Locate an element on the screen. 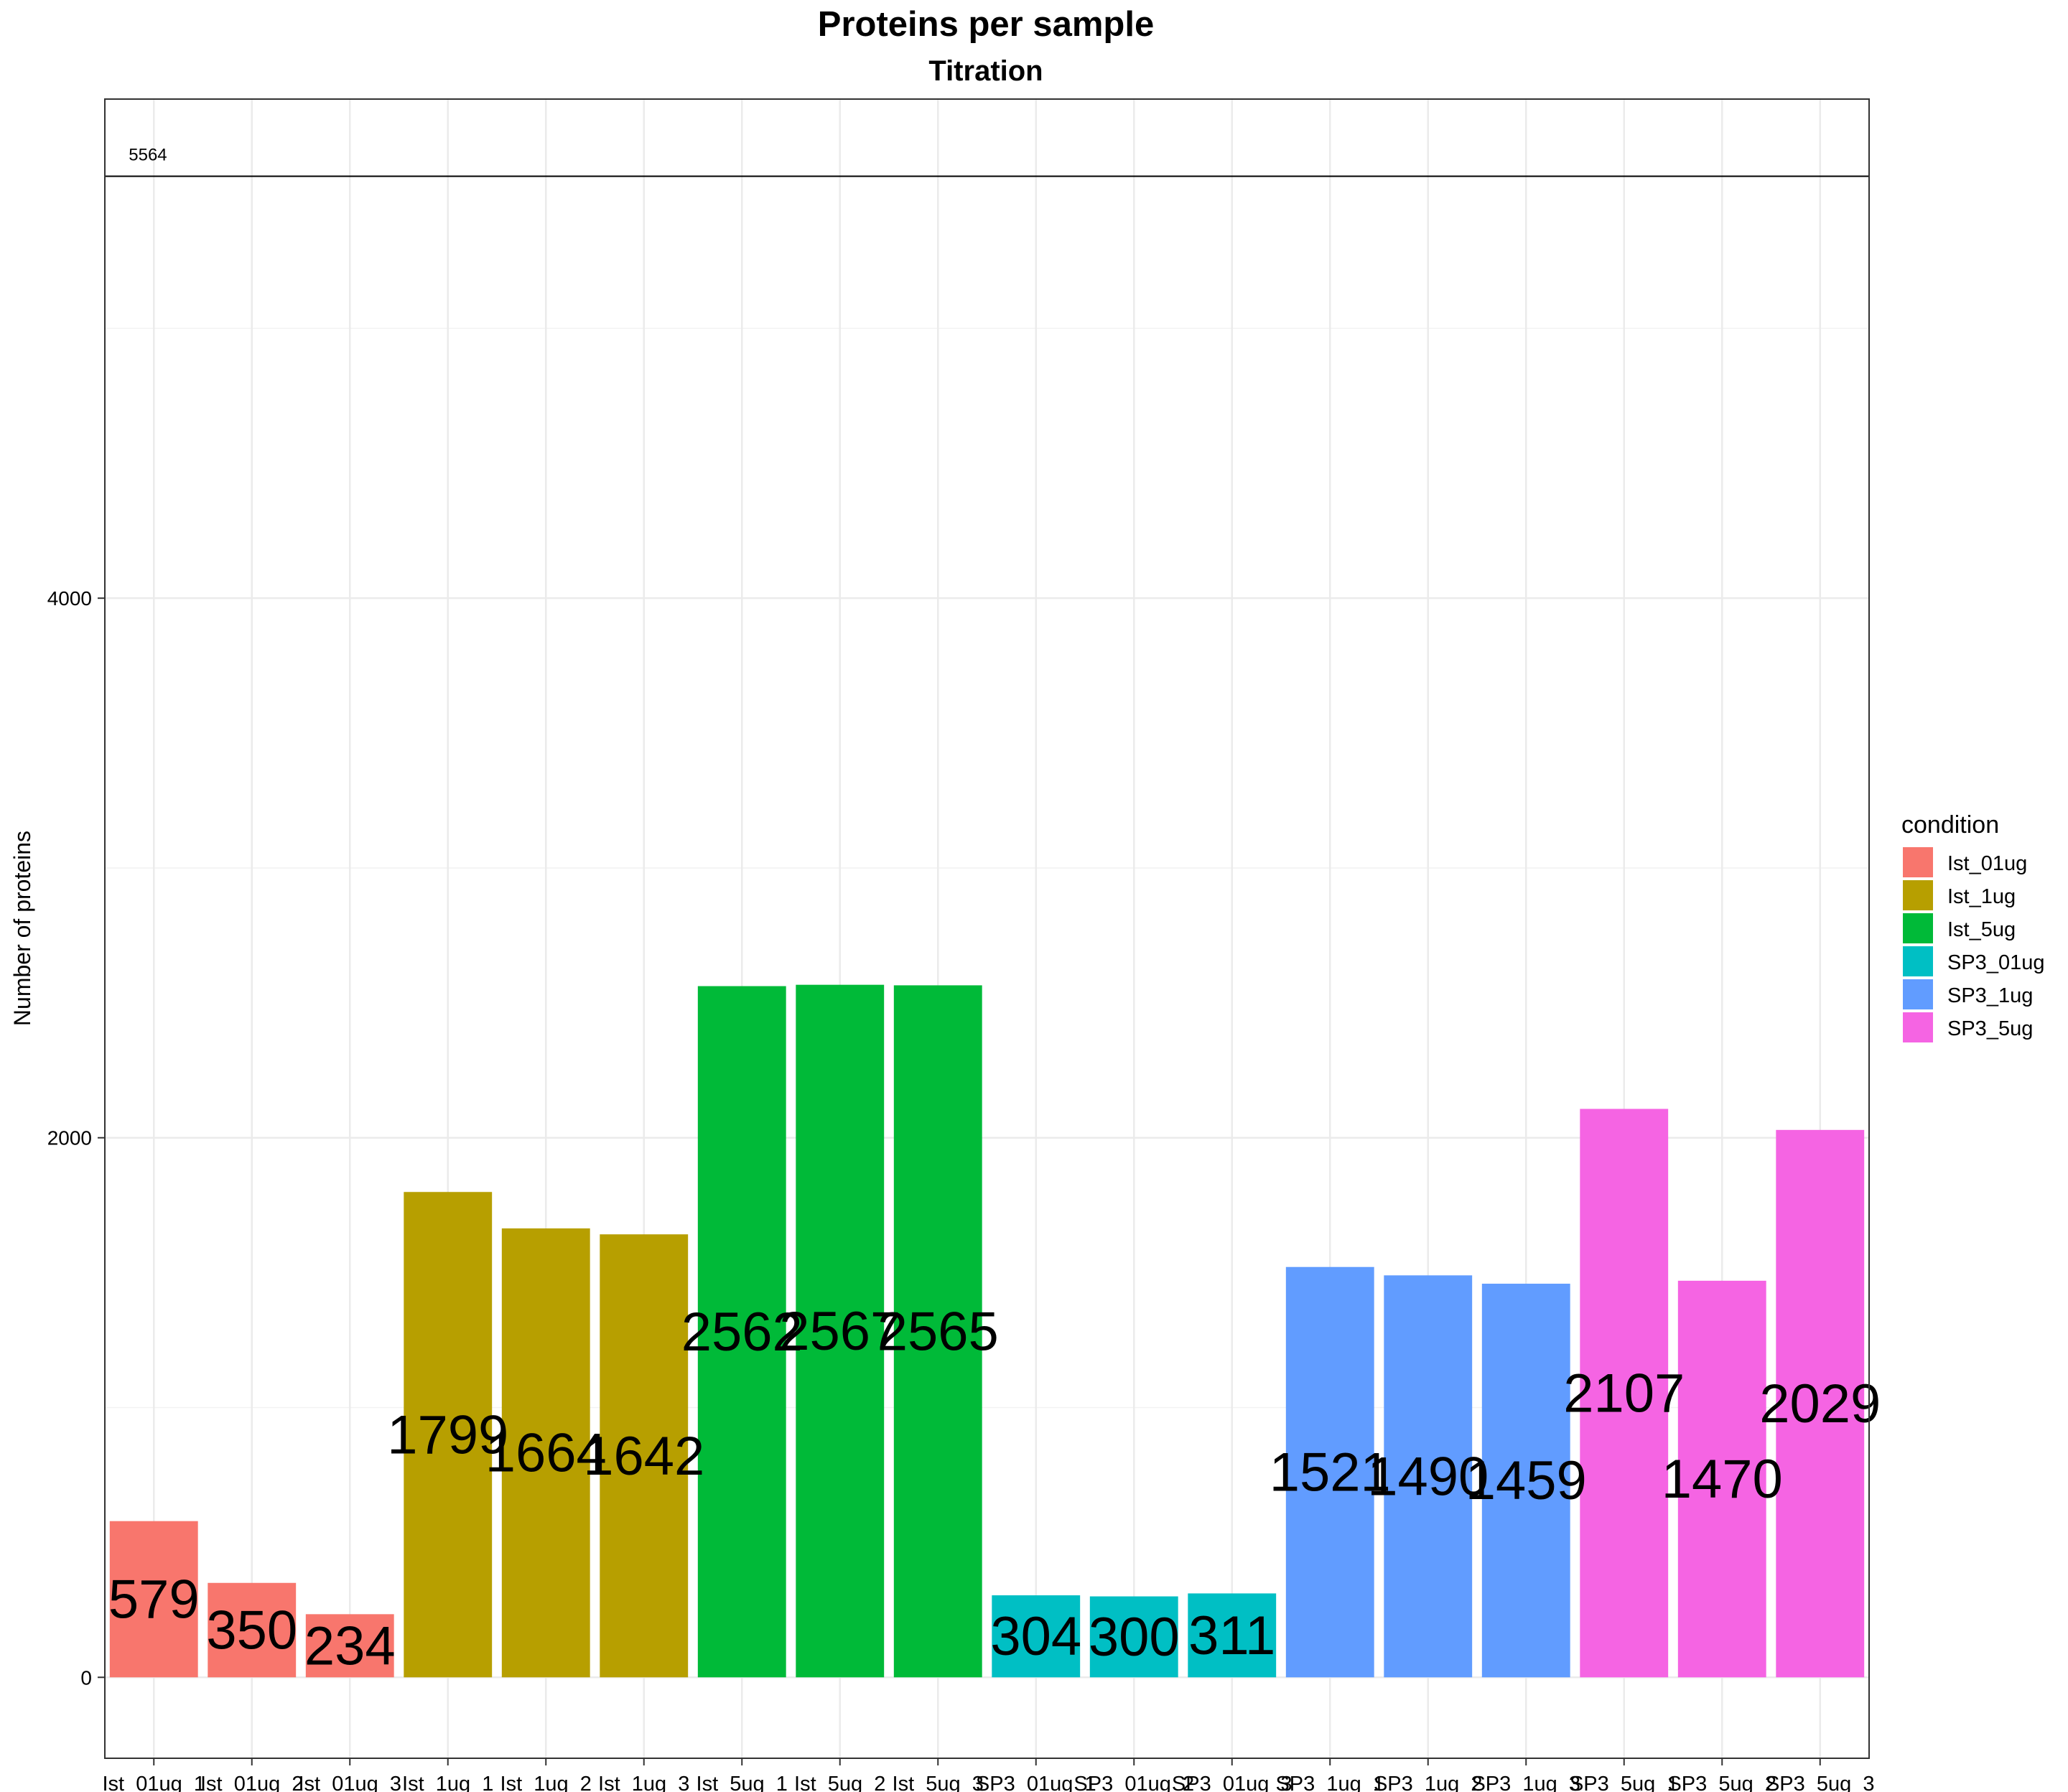 Image resolution: width=2068 pixels, height=1792 pixels. y-tick-label: 4000 is located at coordinates (69, 598).